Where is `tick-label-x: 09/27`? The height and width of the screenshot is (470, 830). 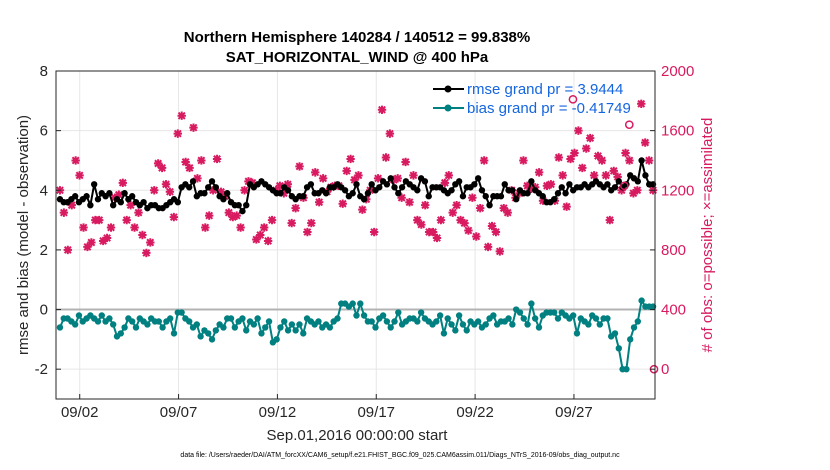 tick-label-x: 09/27 is located at coordinates (574, 412).